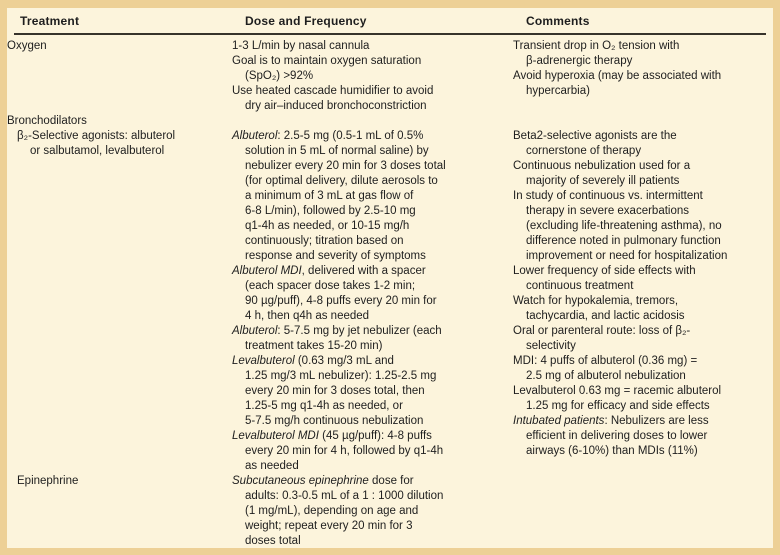 The height and width of the screenshot is (555, 780). What do you see at coordinates (617, 391) in the screenshot?
I see `text: Levalbuterol 0.63 mg = racemic albuterol` at bounding box center [617, 391].